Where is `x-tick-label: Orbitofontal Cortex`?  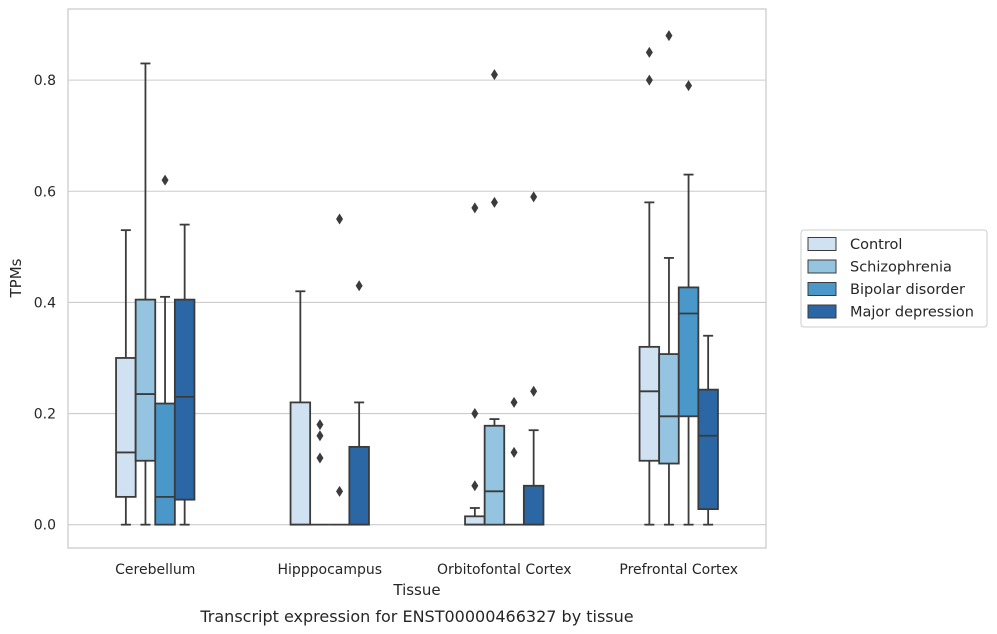 x-tick-label: Orbitofontal Cortex is located at coordinates (504, 570).